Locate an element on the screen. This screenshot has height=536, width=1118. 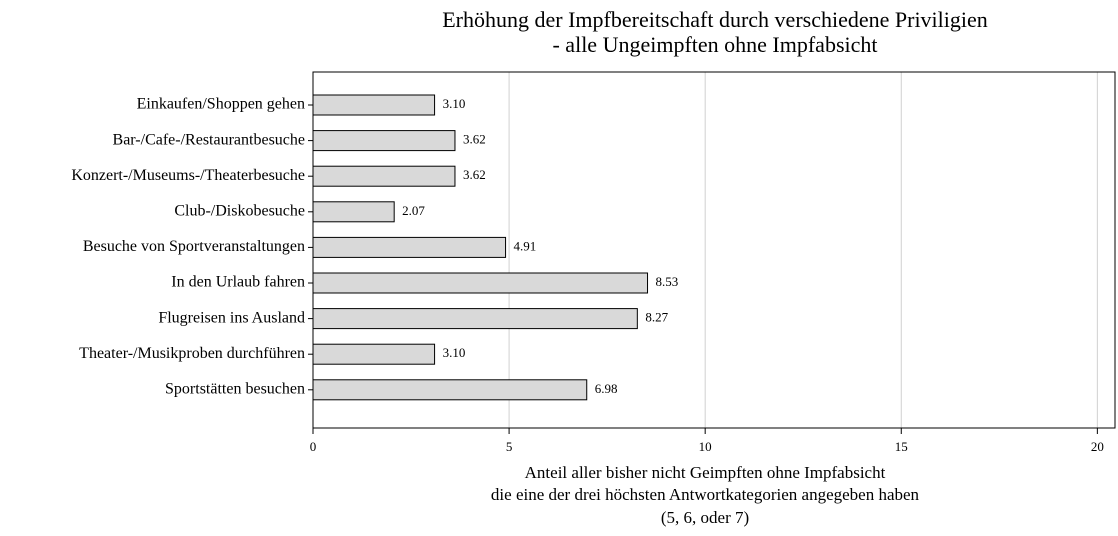
y-tick-label: Sportstätten besuchen is located at coordinates (235, 388).